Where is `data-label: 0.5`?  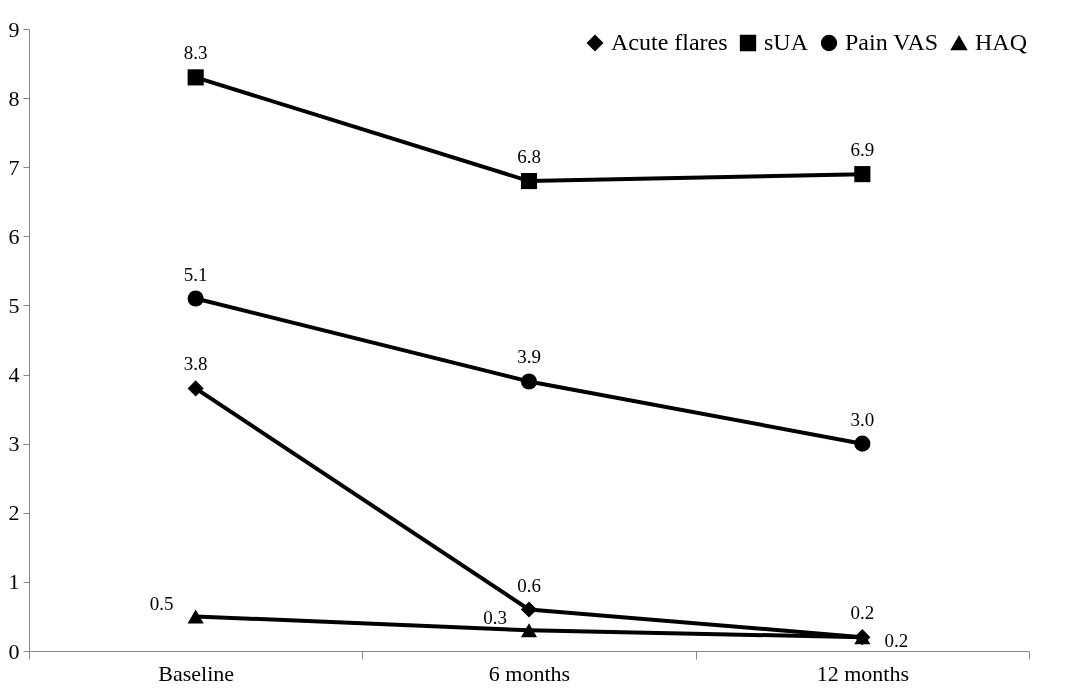
data-label: 0.5 is located at coordinates (161, 604).